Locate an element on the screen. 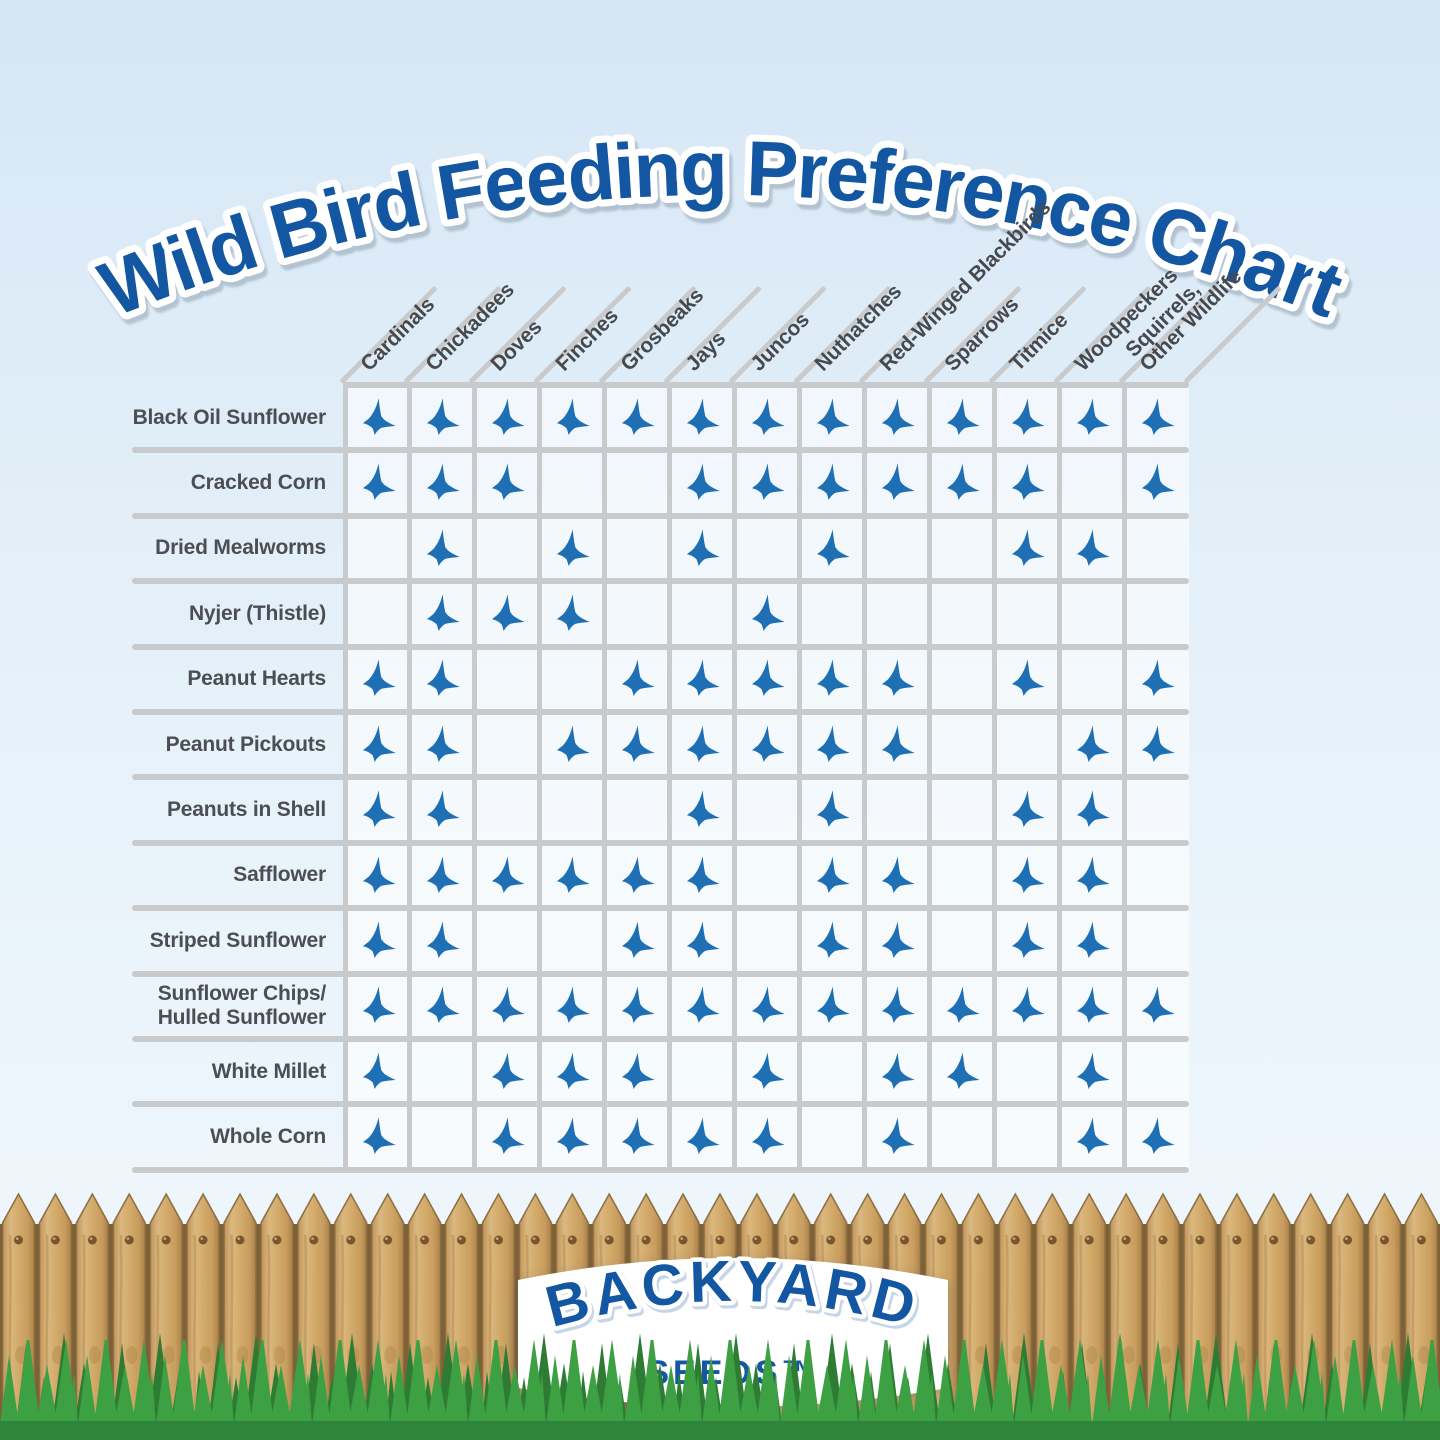 The width and height of the screenshot is (1440, 1440). row-label: Cracked Corn is located at coordinates (258, 483).